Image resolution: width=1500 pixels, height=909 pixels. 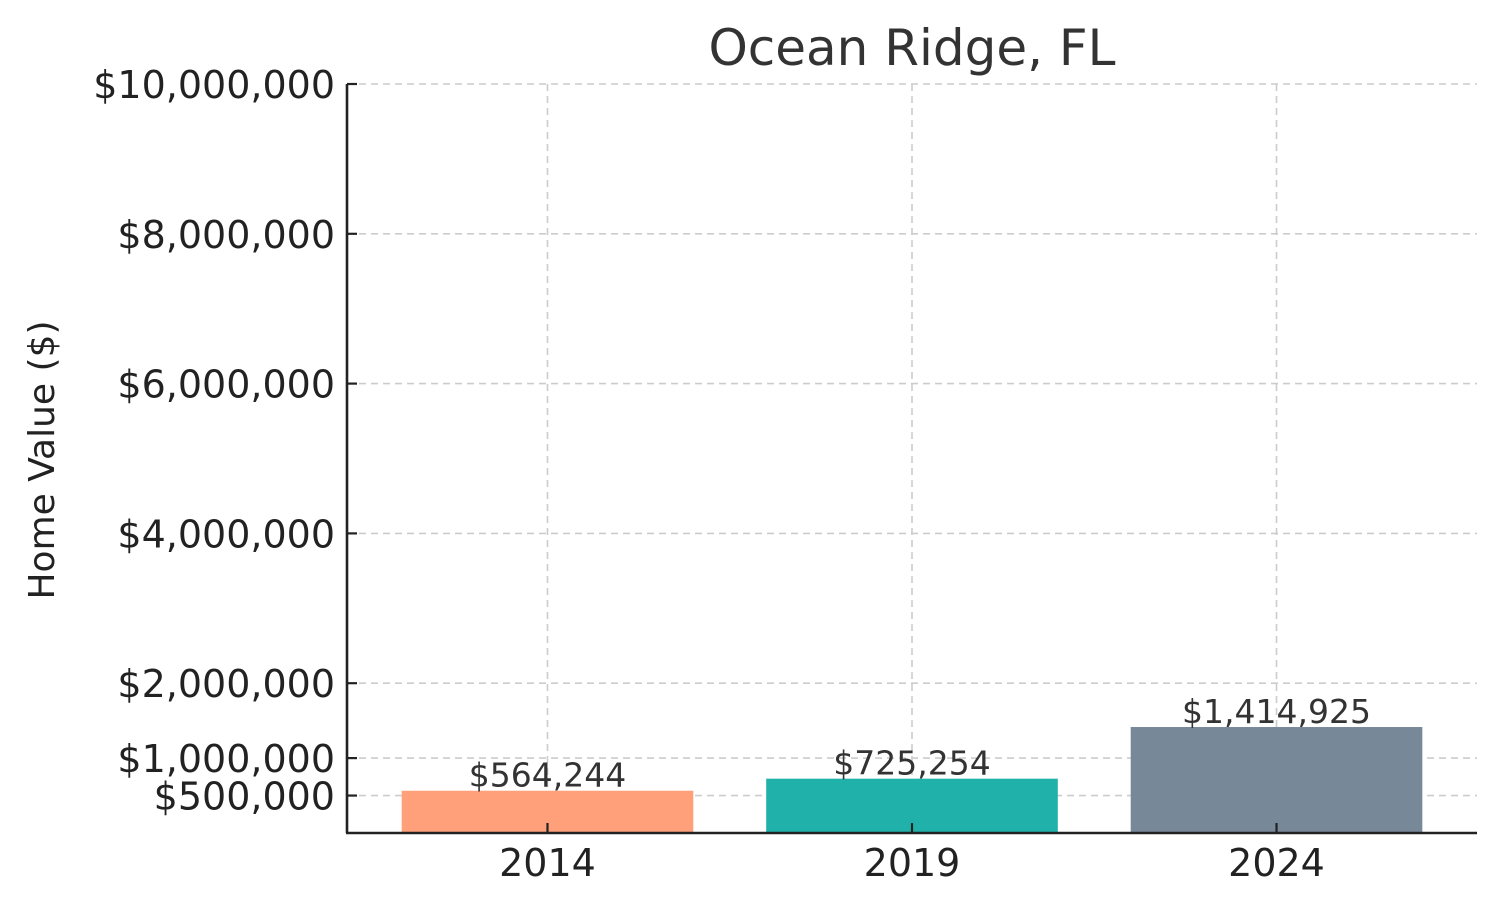 What do you see at coordinates (1276, 711) in the screenshot?
I see `data-label: $1,414,925` at bounding box center [1276, 711].